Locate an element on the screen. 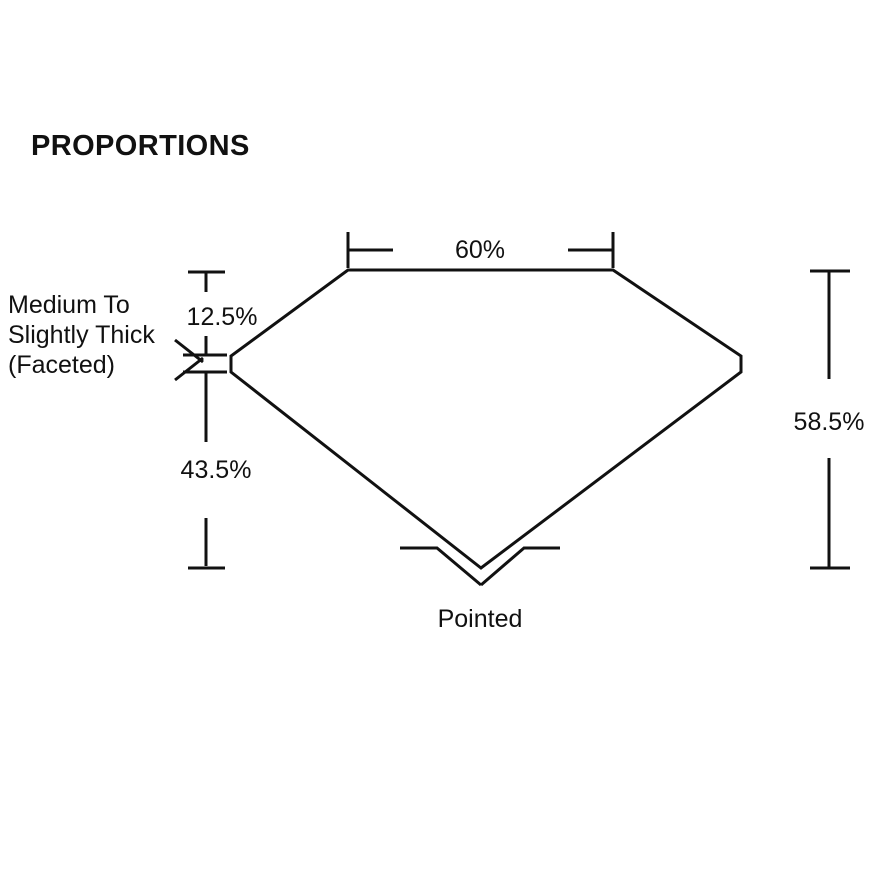 The width and height of the screenshot is (882, 884). dimension-pavilion-depth: 43.5% is located at coordinates (216, 471).